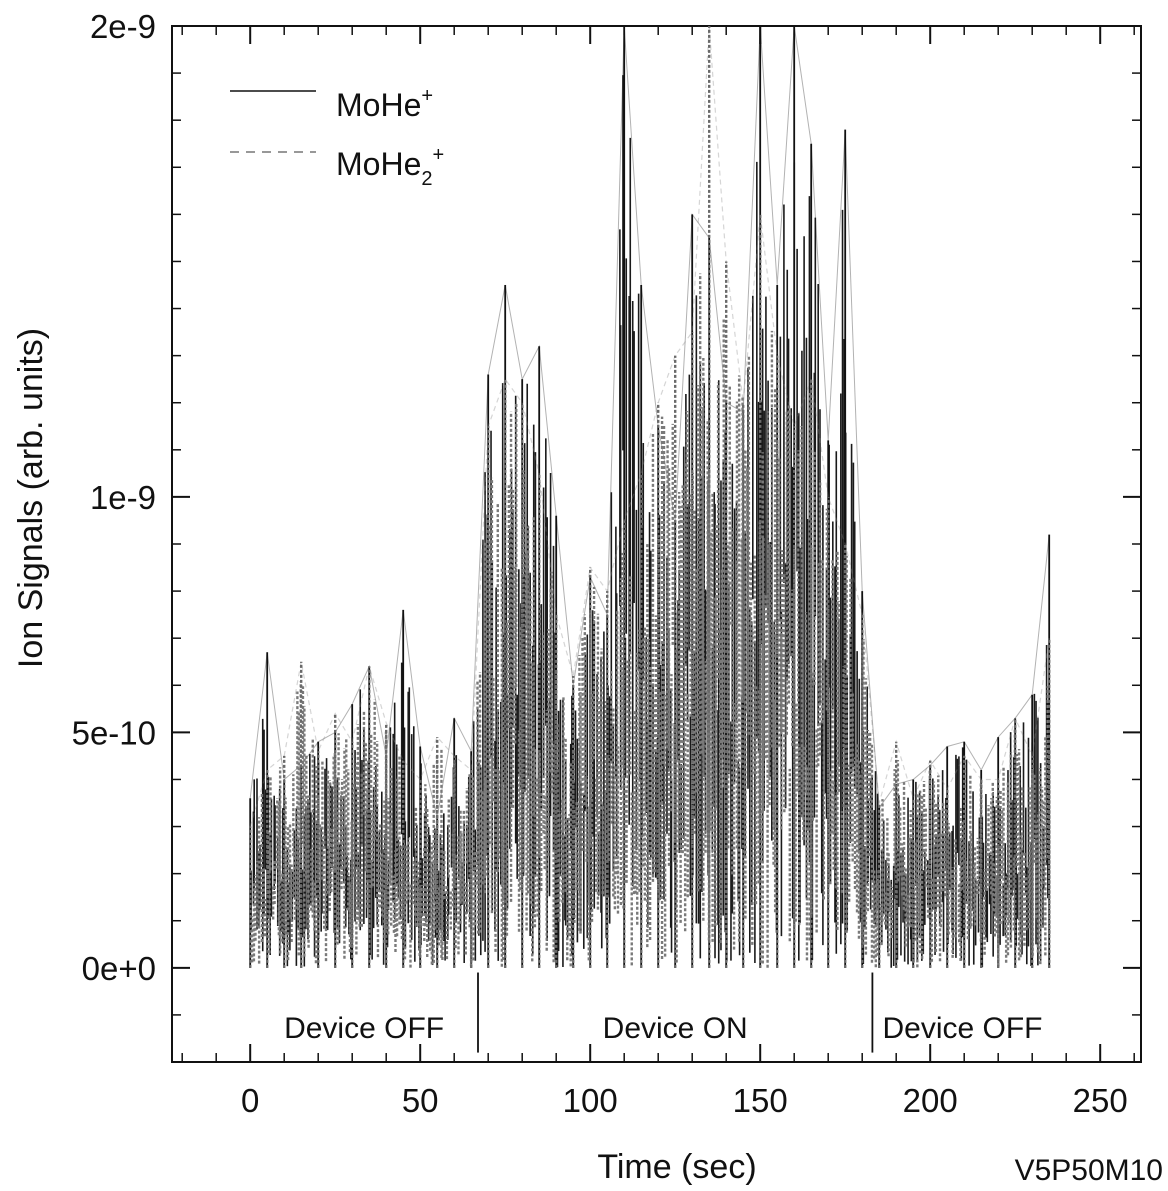  Describe the element at coordinates (123, 497) in the screenshot. I see `y-tick-label: 1e-9` at that location.